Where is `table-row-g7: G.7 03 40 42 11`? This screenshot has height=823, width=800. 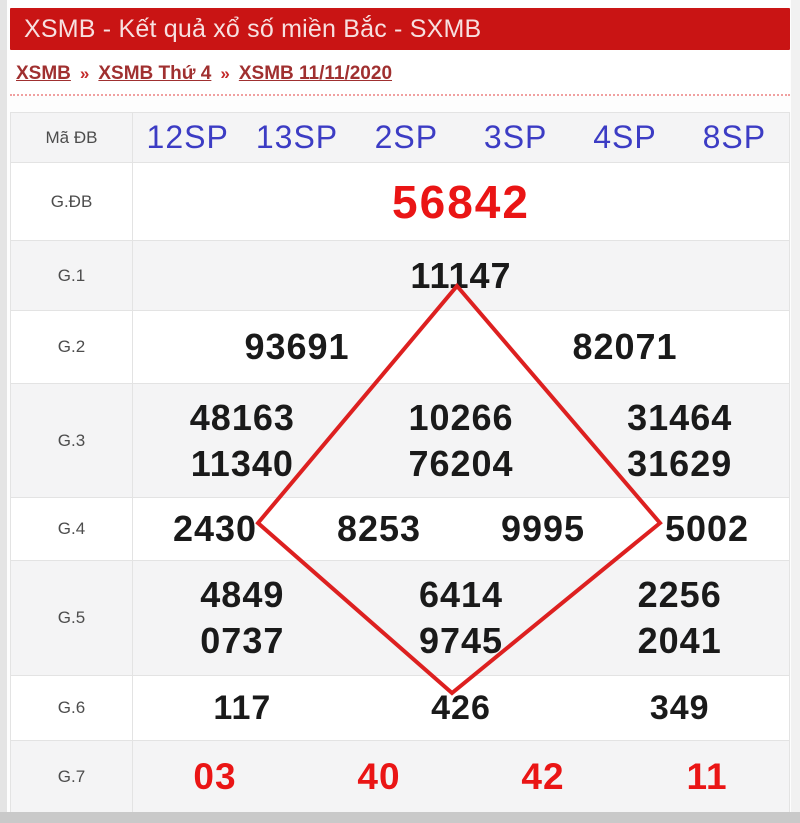 table-row-g7: G.7 03 40 42 11 is located at coordinates (400, 777).